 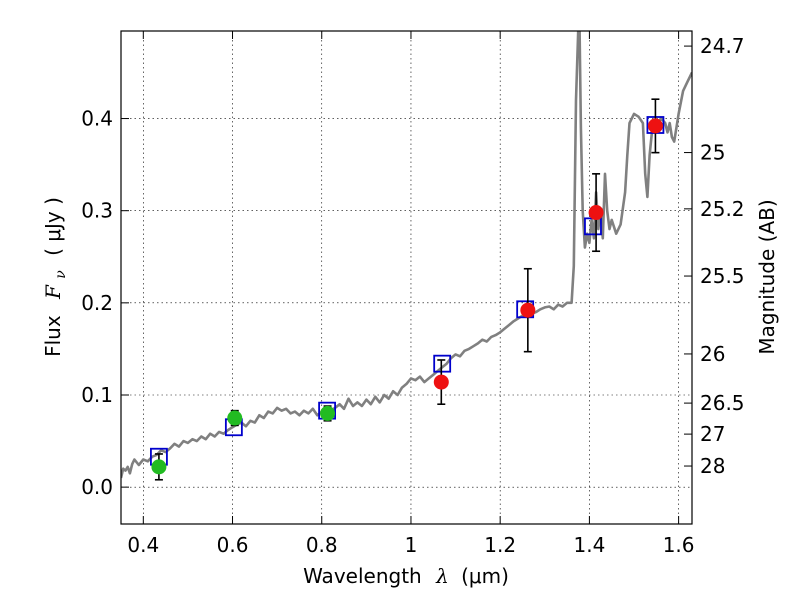 What do you see at coordinates (712, 153) in the screenshot?
I see `magnitude-tick-label: 25` at bounding box center [712, 153].